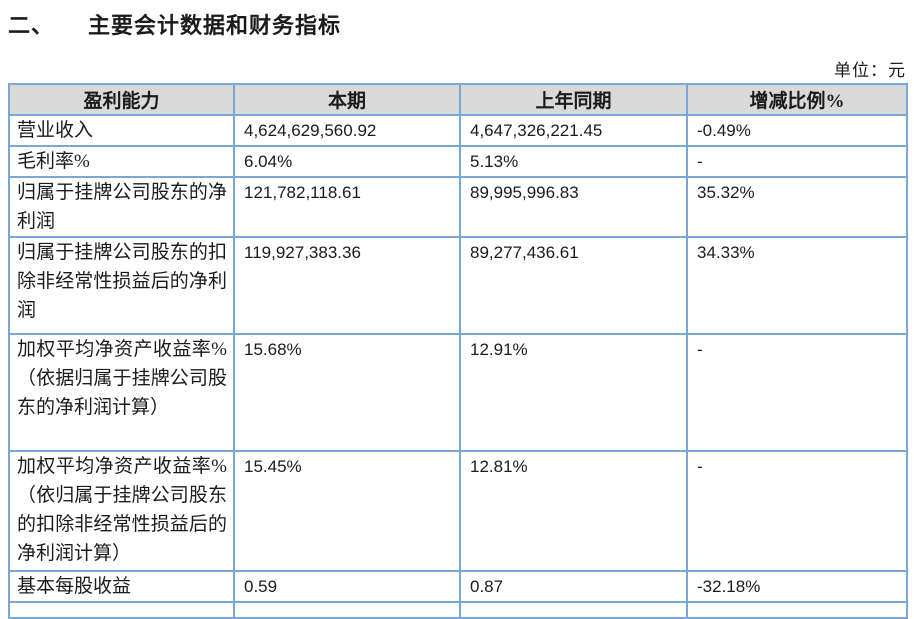  I want to click on table-cell-change: 34.33%, so click(797, 285).